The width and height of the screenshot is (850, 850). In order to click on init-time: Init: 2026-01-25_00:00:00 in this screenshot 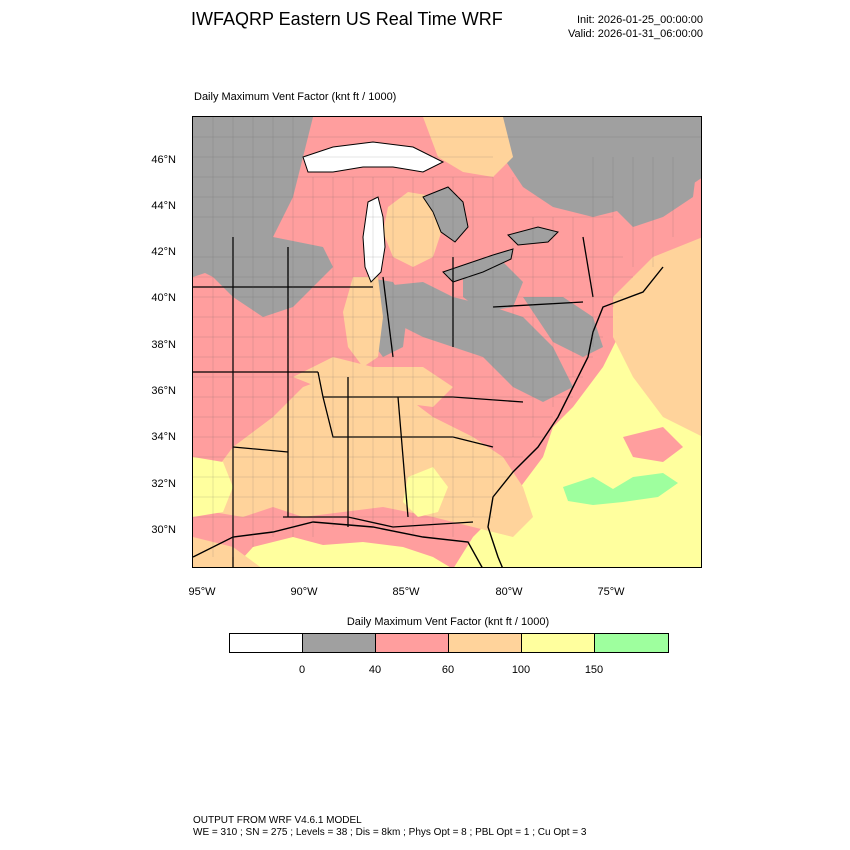, I will do `click(640, 20)`.